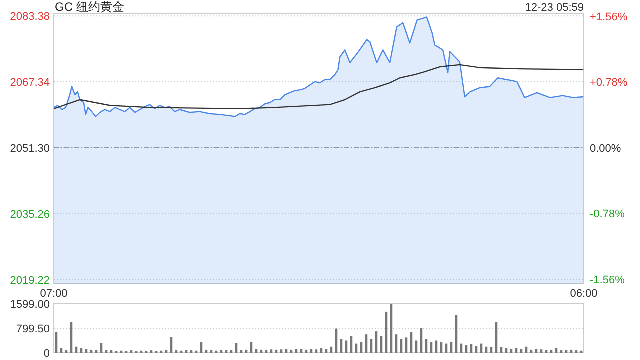  What do you see at coordinates (30, 280) in the screenshot?
I see `y-tick-label: 2019.22` at bounding box center [30, 280].